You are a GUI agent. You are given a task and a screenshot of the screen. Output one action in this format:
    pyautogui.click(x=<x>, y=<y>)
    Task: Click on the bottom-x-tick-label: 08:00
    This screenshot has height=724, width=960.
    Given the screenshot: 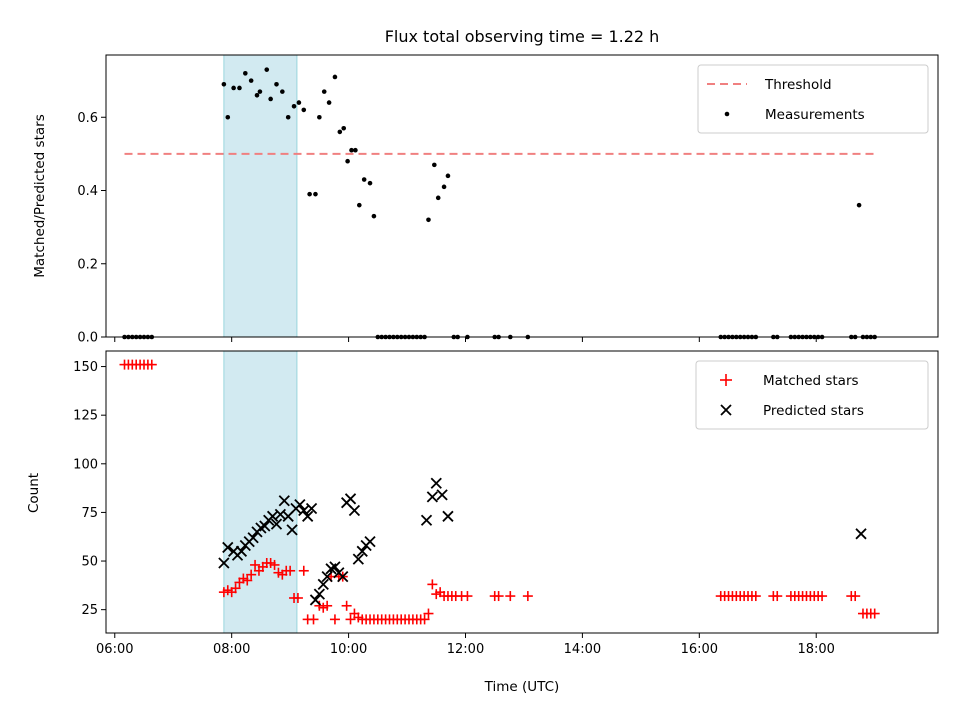 What is the action you would take?
    pyautogui.click(x=231, y=649)
    